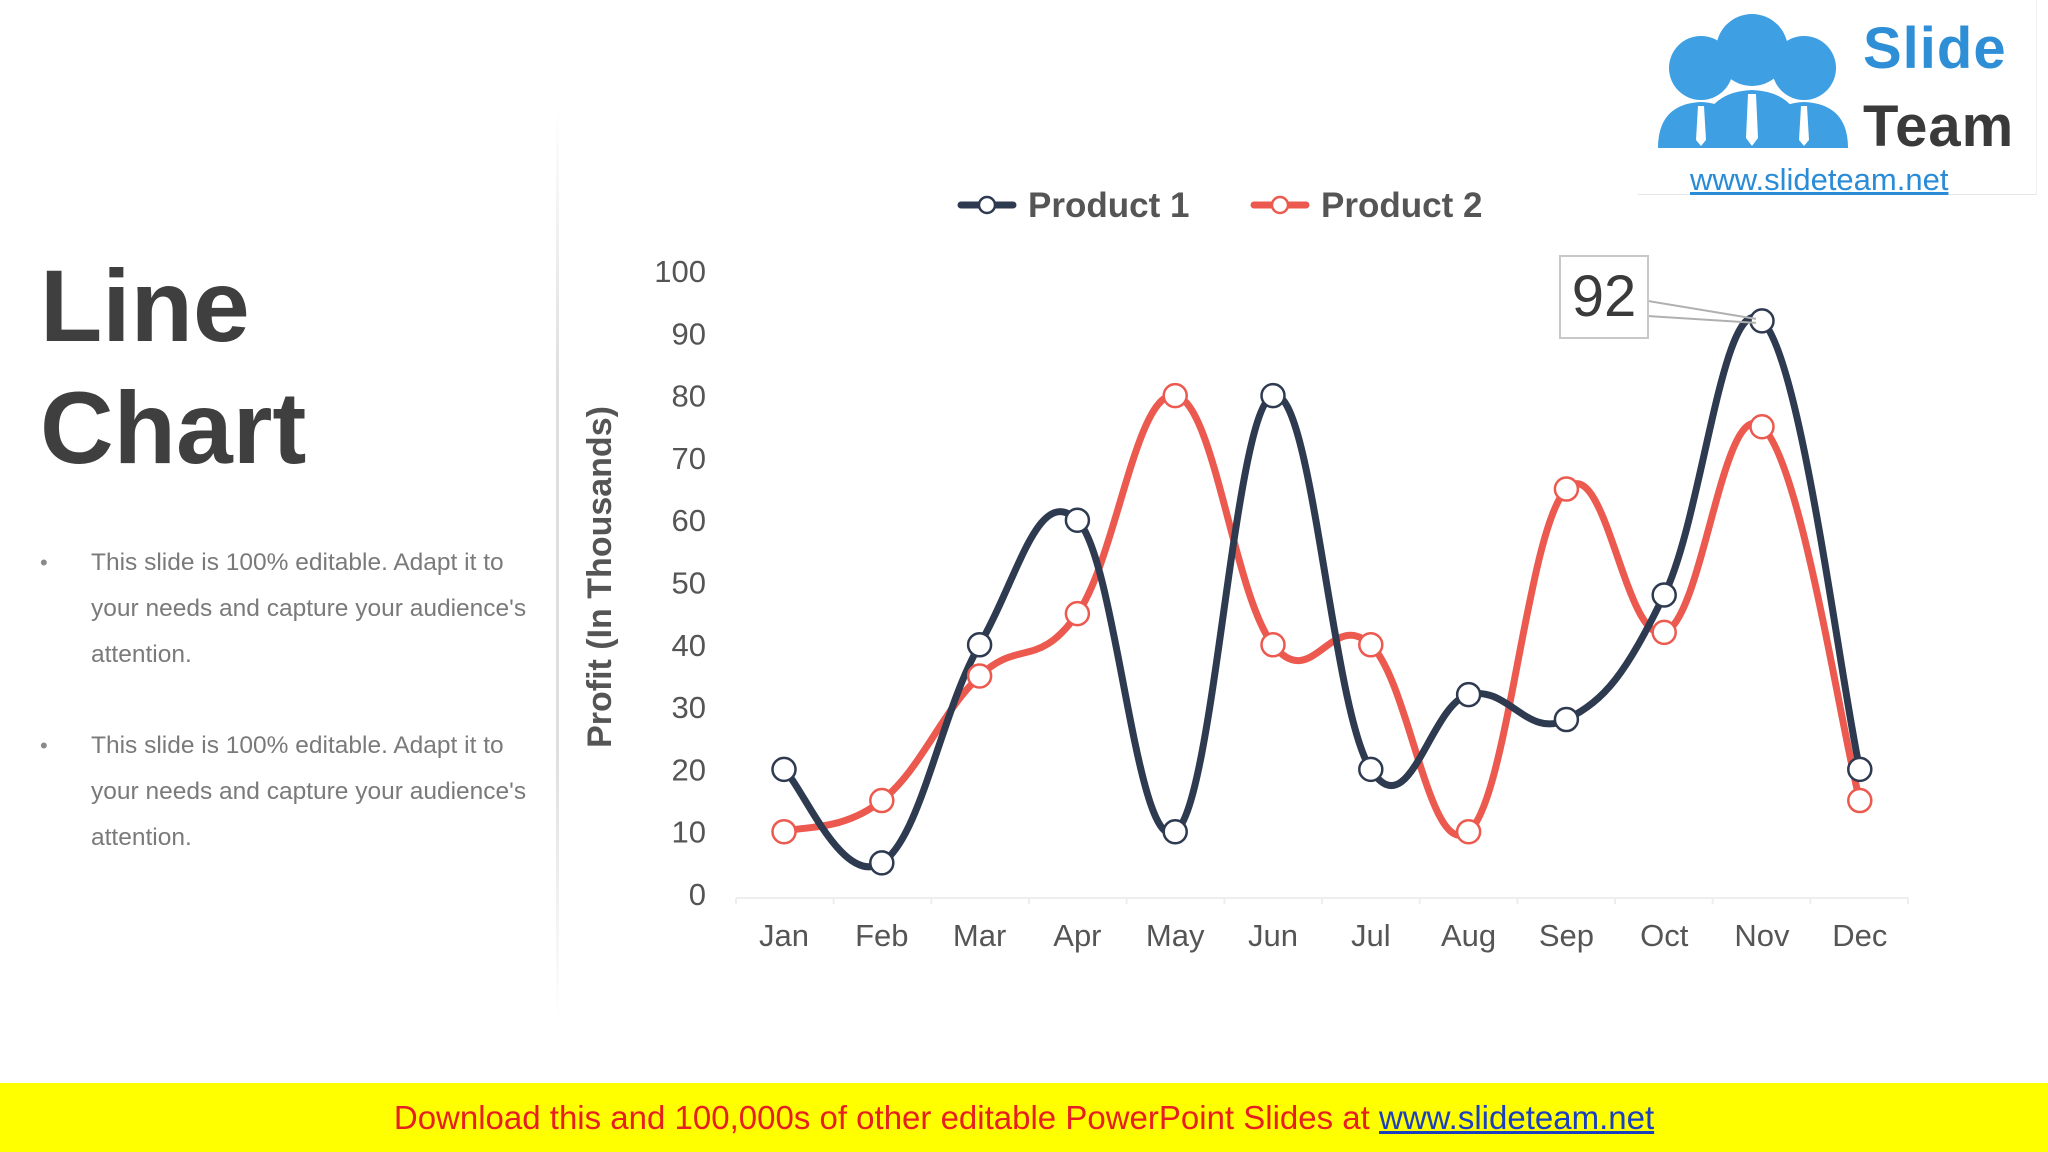 The image size is (2048, 1152). What do you see at coordinates (1077, 935) in the screenshot?
I see `x-tick-label: Apr` at bounding box center [1077, 935].